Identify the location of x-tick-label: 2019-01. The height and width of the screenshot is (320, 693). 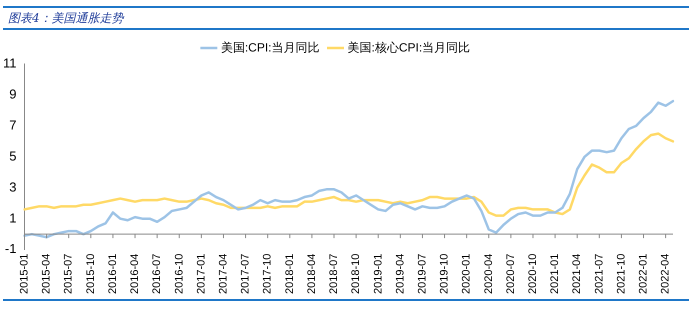
(378, 274).